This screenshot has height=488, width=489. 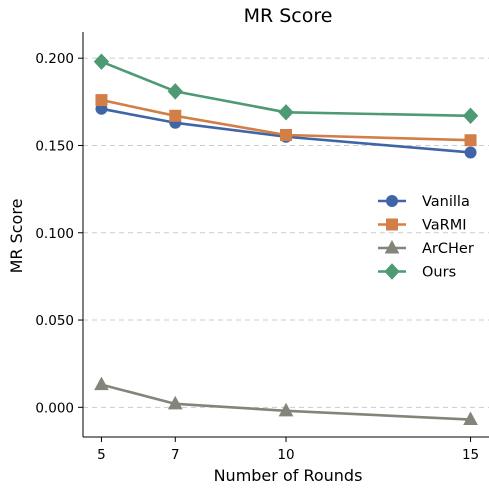 I want to click on y-tick-label: 0.050, so click(x=54, y=321).